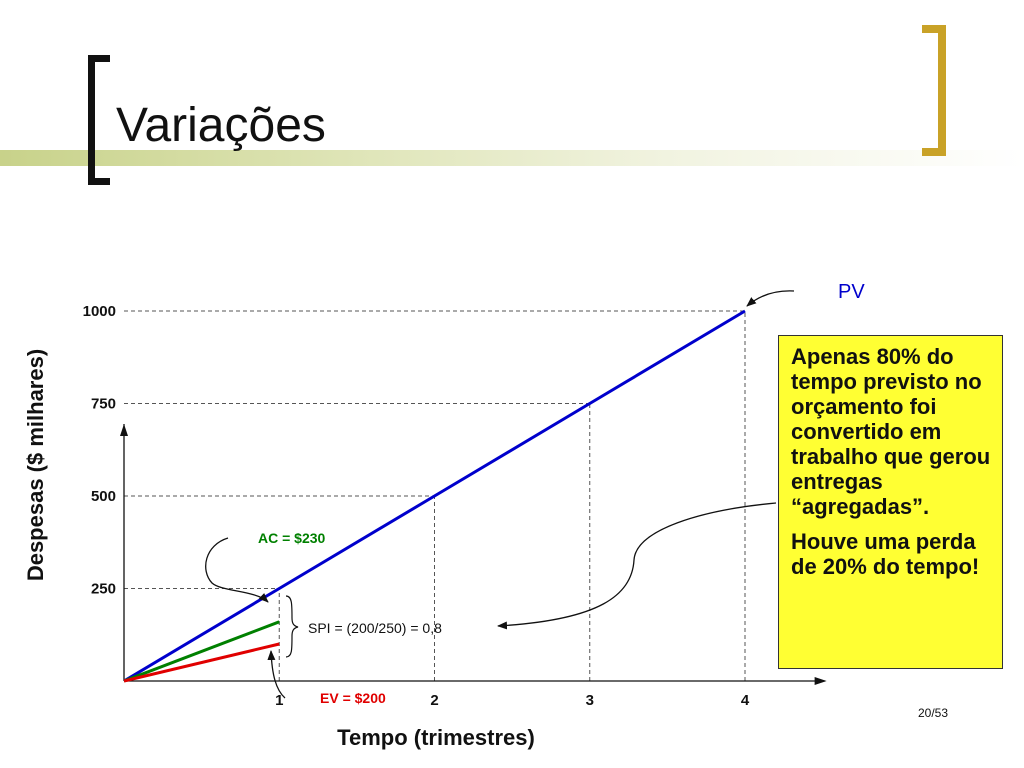 The height and width of the screenshot is (768, 1024). What do you see at coordinates (590, 700) in the screenshot?
I see `x-tick-label: 3` at bounding box center [590, 700].